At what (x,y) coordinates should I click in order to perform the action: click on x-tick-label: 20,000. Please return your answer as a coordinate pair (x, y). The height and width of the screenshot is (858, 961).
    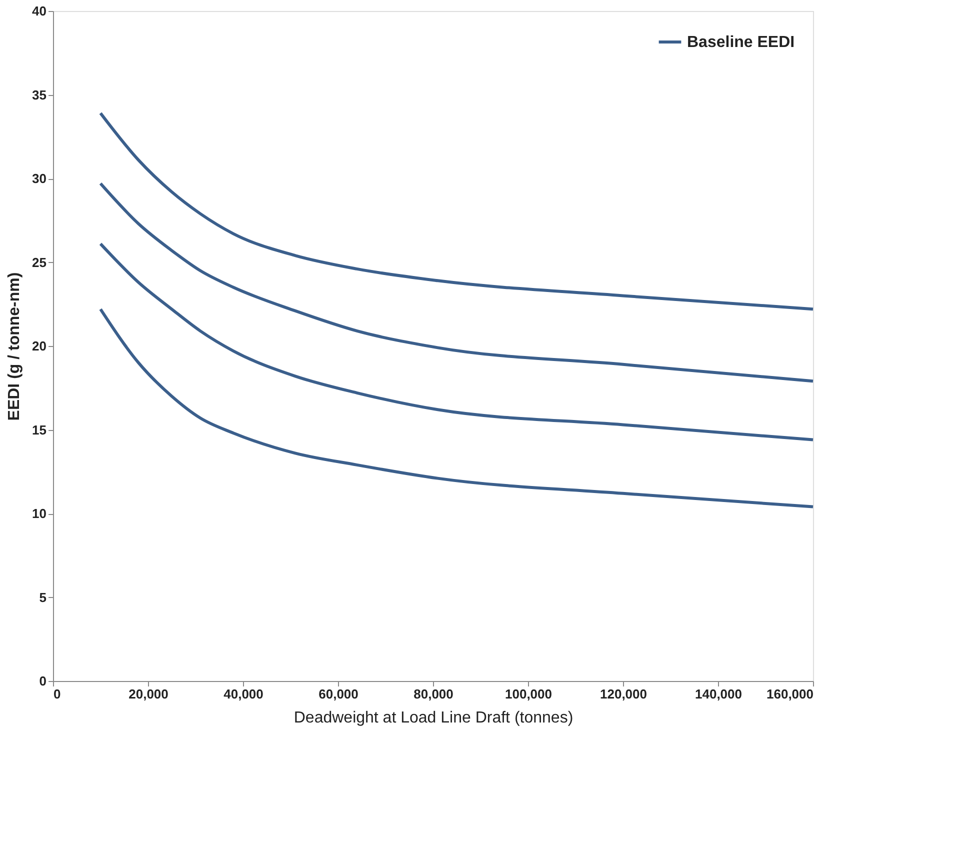
    Looking at the image, I should click on (148, 694).